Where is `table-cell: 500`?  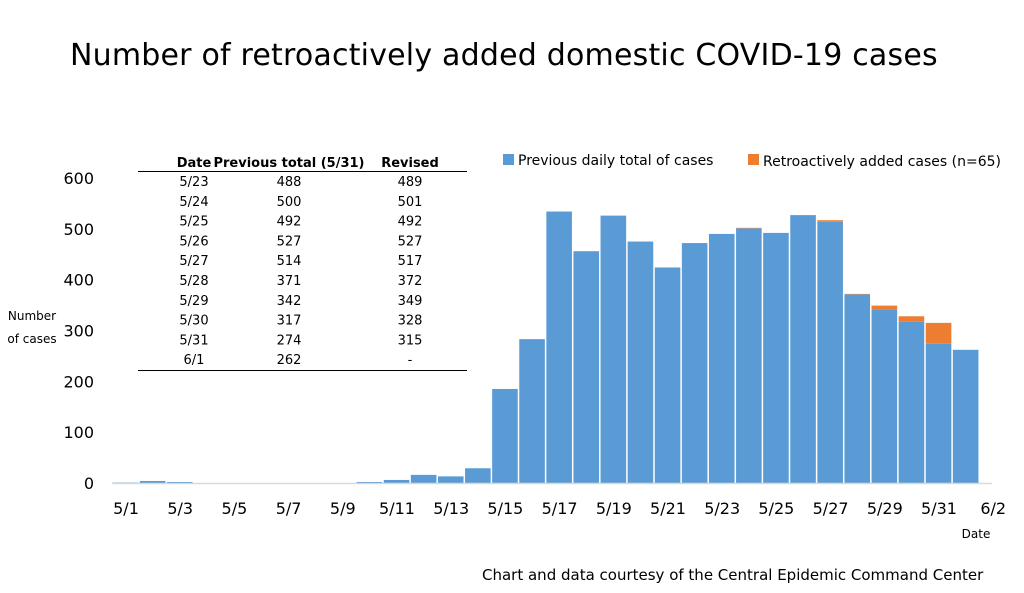
table-cell: 500 is located at coordinates (289, 202).